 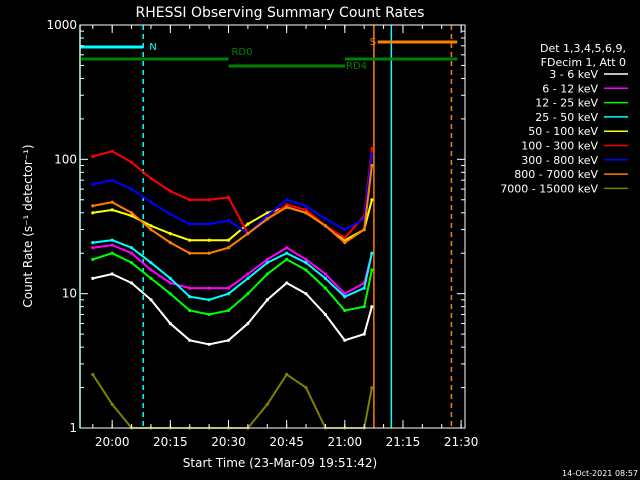 What do you see at coordinates (73, 428) in the screenshot?
I see `y-tick-label: 1` at bounding box center [73, 428].